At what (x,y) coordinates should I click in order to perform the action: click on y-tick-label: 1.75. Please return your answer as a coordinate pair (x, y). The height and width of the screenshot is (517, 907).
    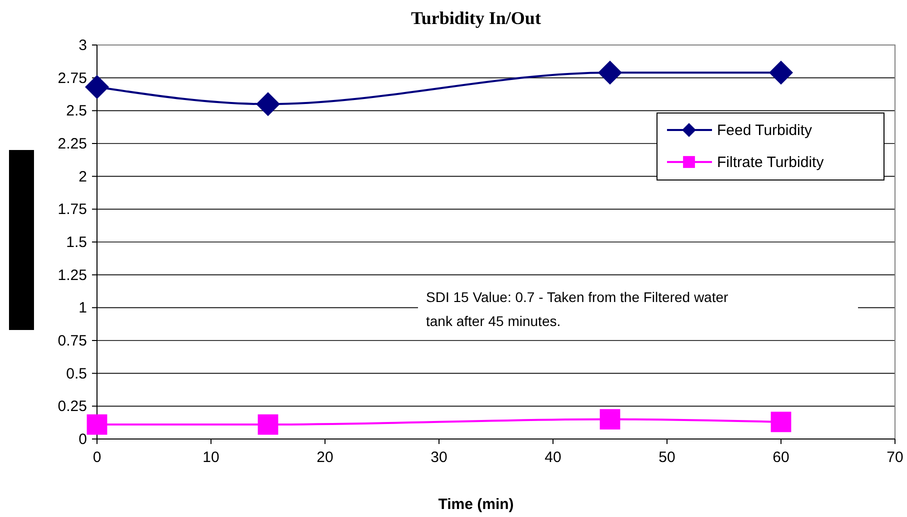
    Looking at the image, I should click on (72, 209).